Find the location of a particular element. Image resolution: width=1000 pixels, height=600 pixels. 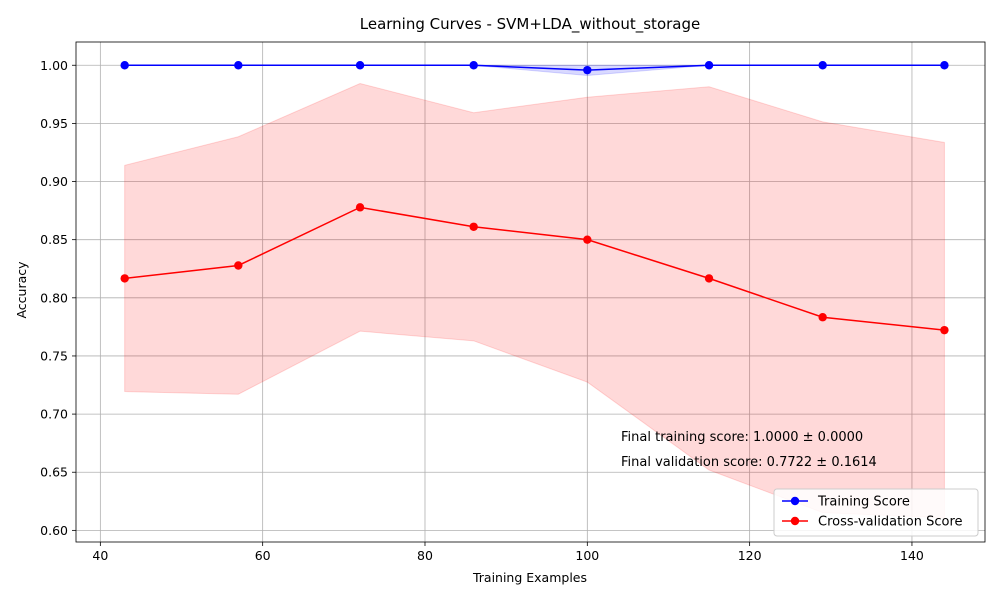

y-tick-label: 0.60 is located at coordinates (54, 530).